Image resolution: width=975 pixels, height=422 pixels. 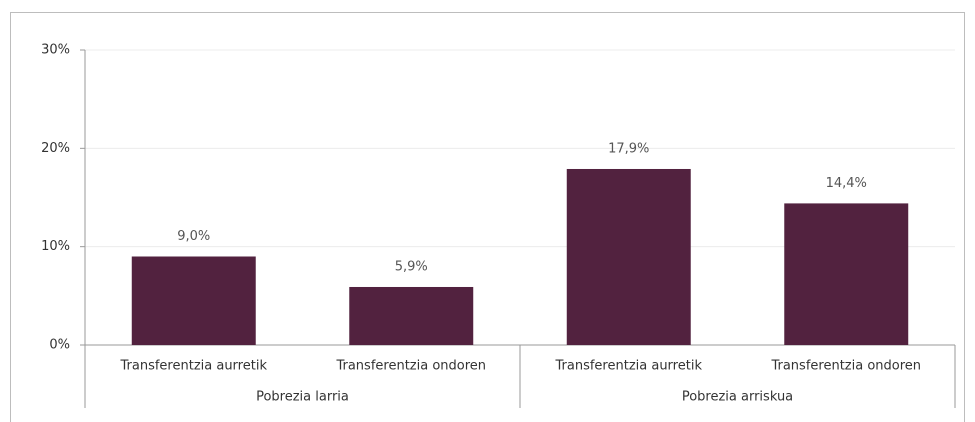 I want to click on data-label: 5,9%, so click(x=411, y=266).